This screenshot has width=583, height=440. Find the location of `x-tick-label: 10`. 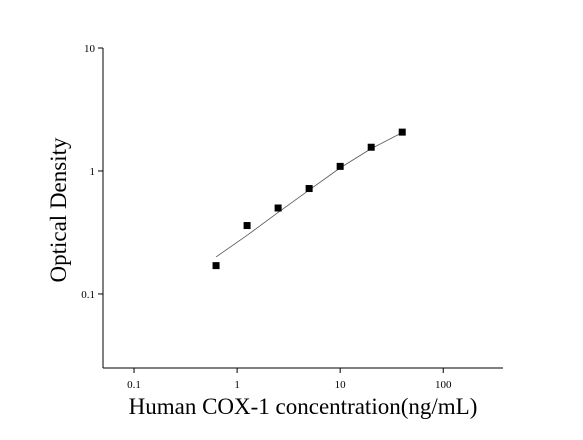

x-tick-label: 10 is located at coordinates (341, 385).